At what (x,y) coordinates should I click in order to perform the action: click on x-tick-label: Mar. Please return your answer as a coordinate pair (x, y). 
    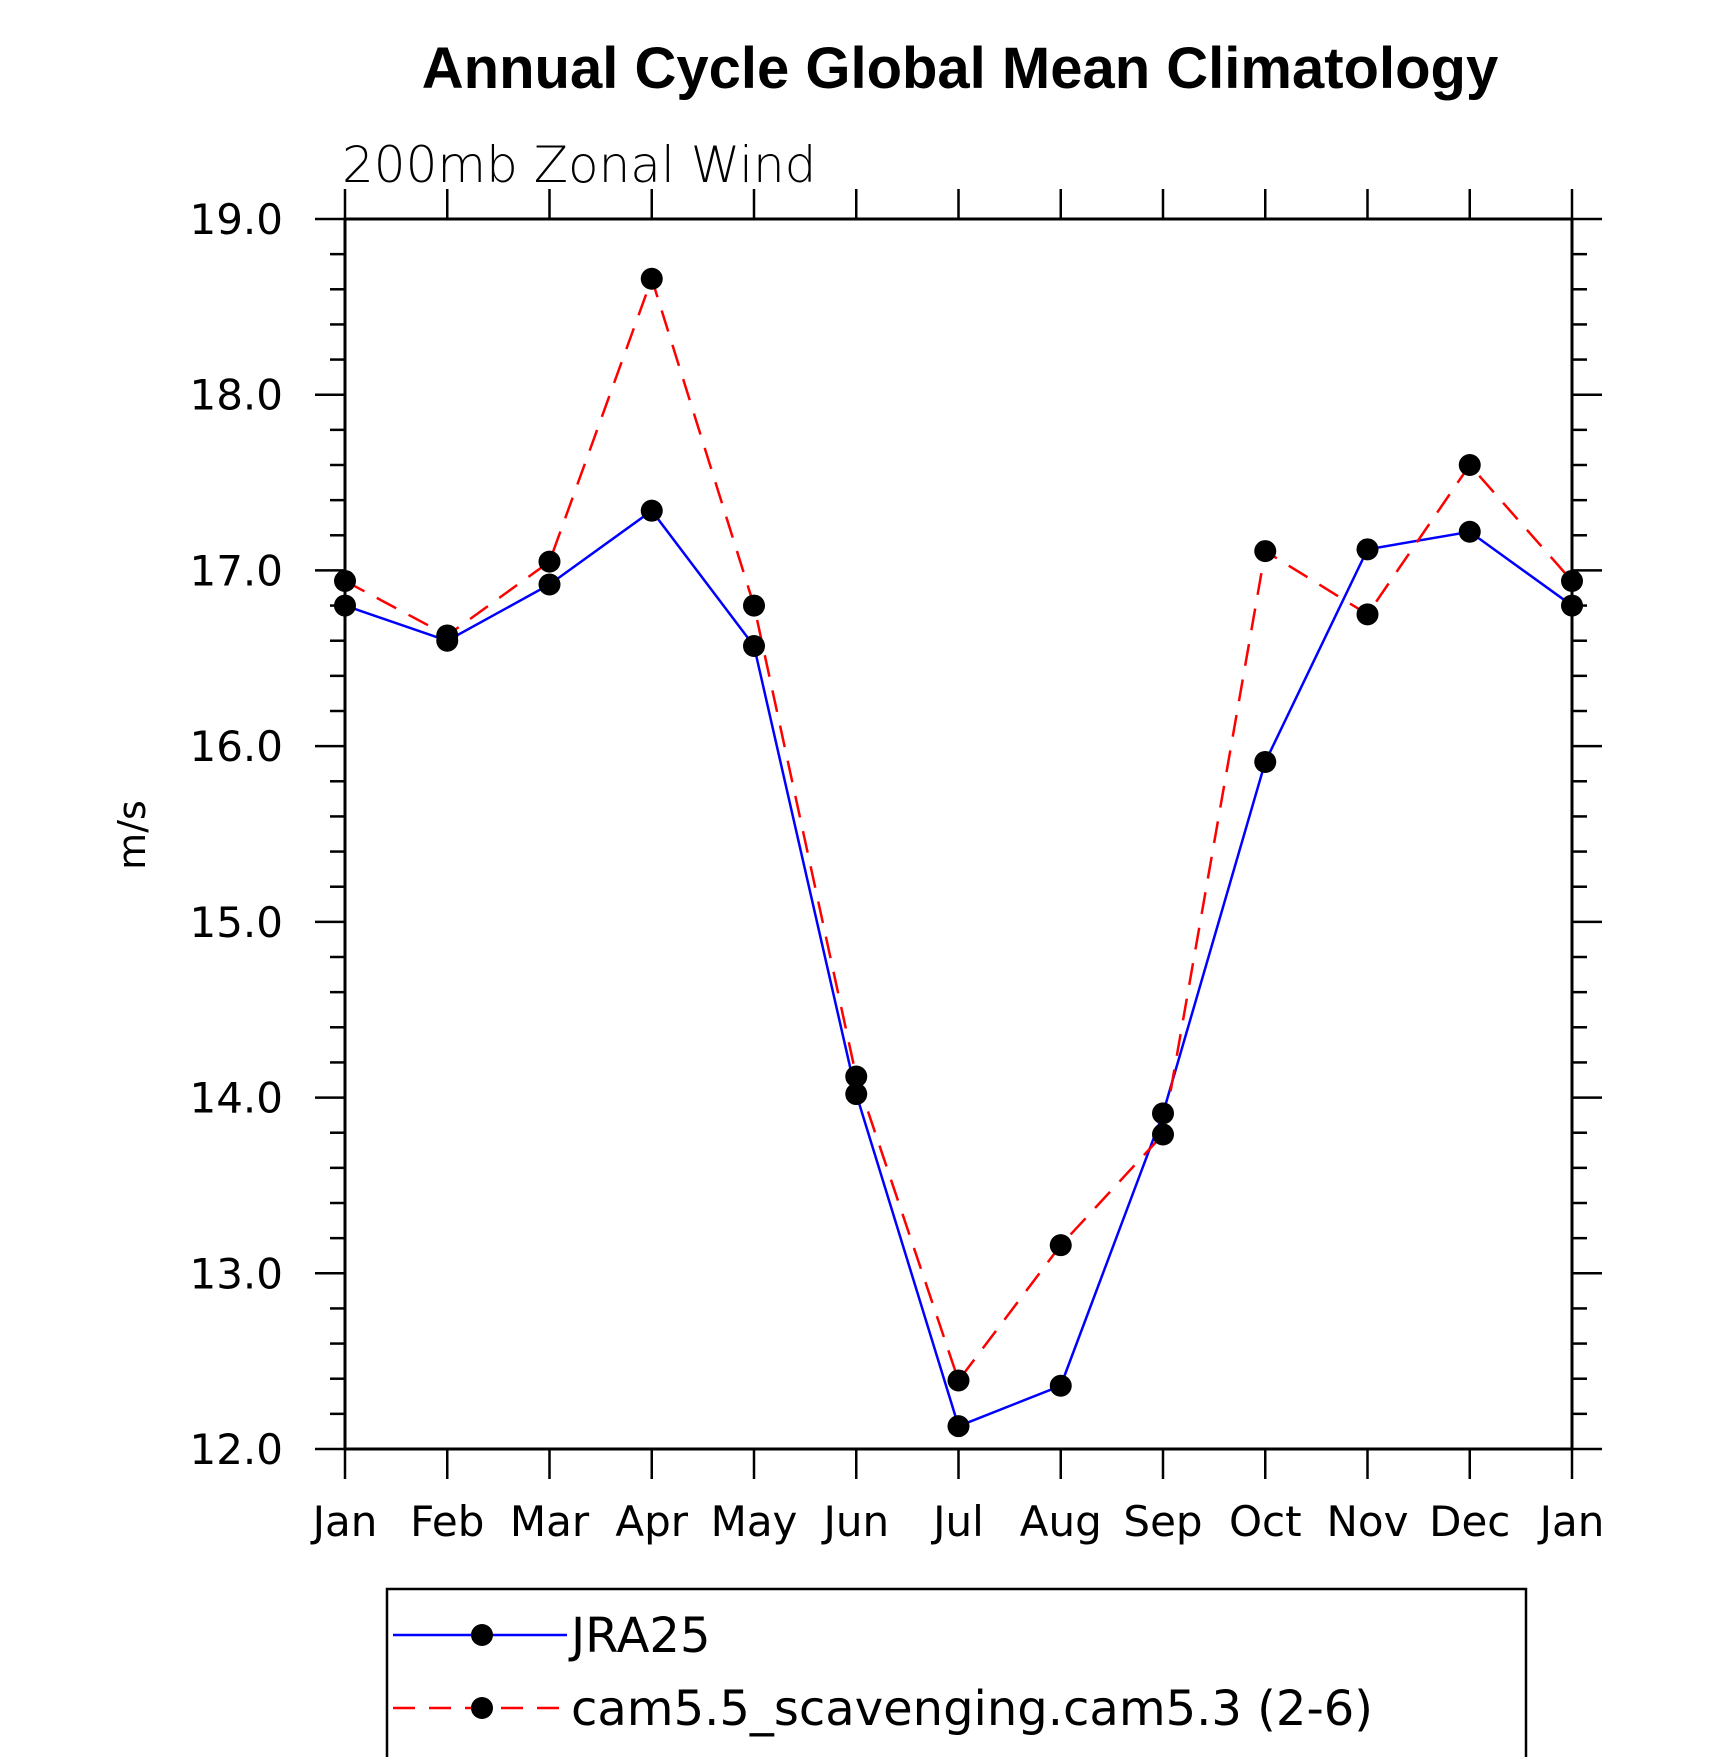
    Looking at the image, I should click on (550, 1521).